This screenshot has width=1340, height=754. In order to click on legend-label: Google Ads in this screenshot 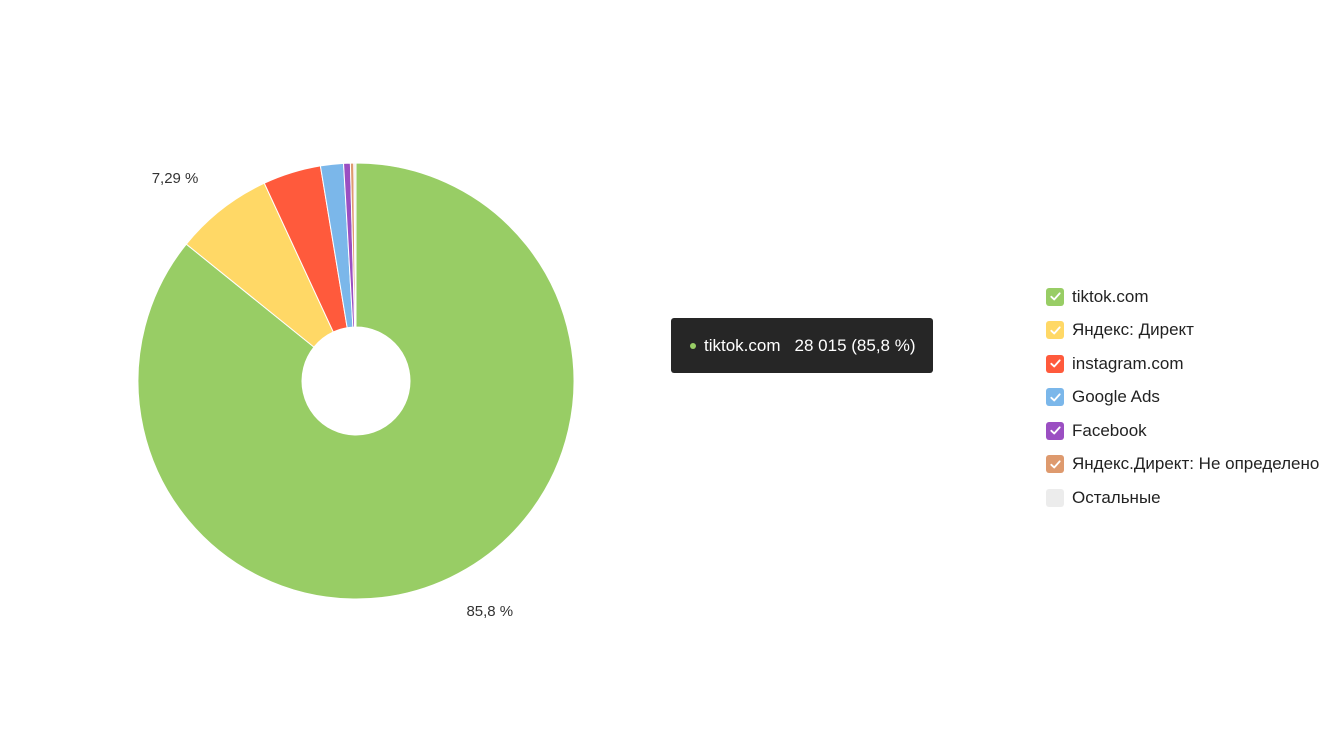, I will do `click(1116, 397)`.